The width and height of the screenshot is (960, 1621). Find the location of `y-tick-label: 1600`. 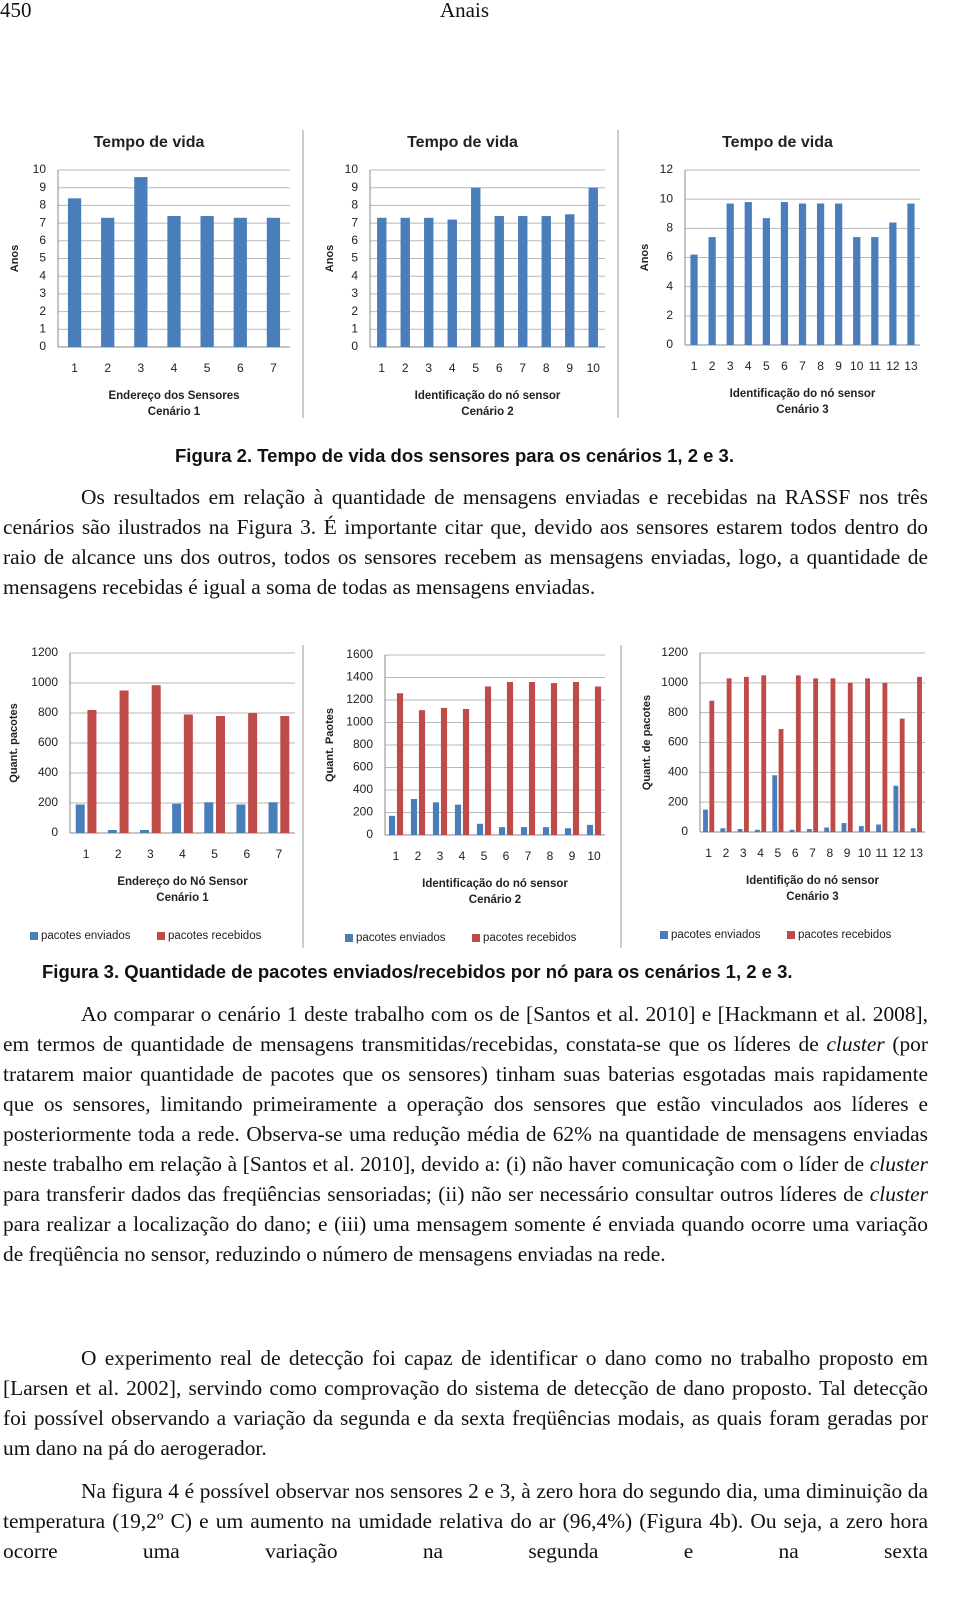

y-tick-label: 1600 is located at coordinates (359, 654).